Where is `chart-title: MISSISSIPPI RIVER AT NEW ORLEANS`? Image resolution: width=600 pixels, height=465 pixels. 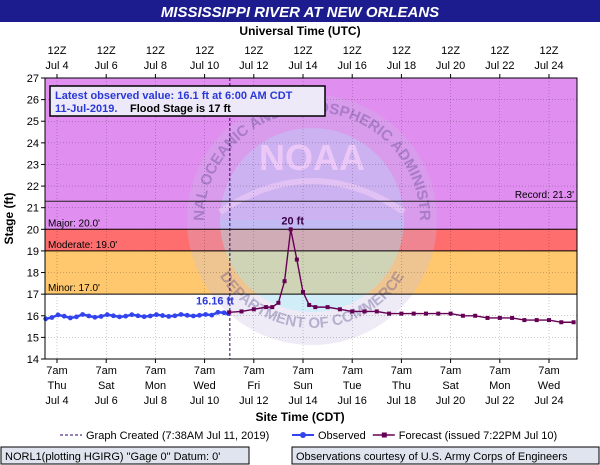
chart-title: MISSISSIPPI RIVER AT NEW ORLEANS is located at coordinates (300, 12).